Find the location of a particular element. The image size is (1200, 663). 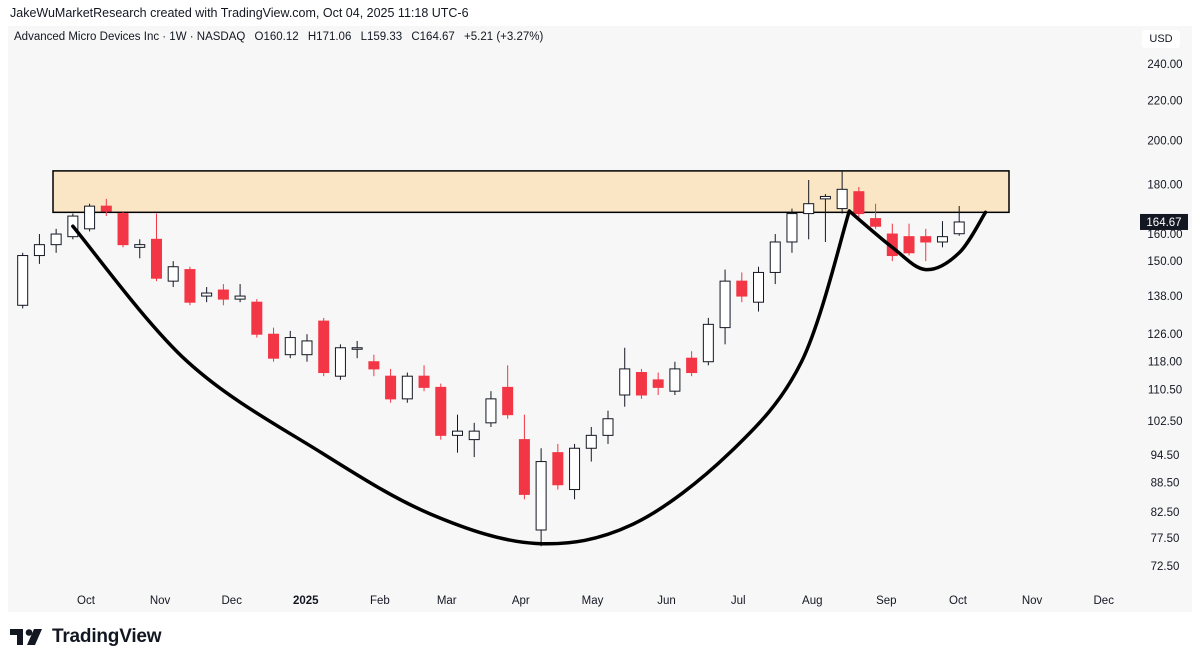

tradingview-logo: TradingView is located at coordinates (86, 637).